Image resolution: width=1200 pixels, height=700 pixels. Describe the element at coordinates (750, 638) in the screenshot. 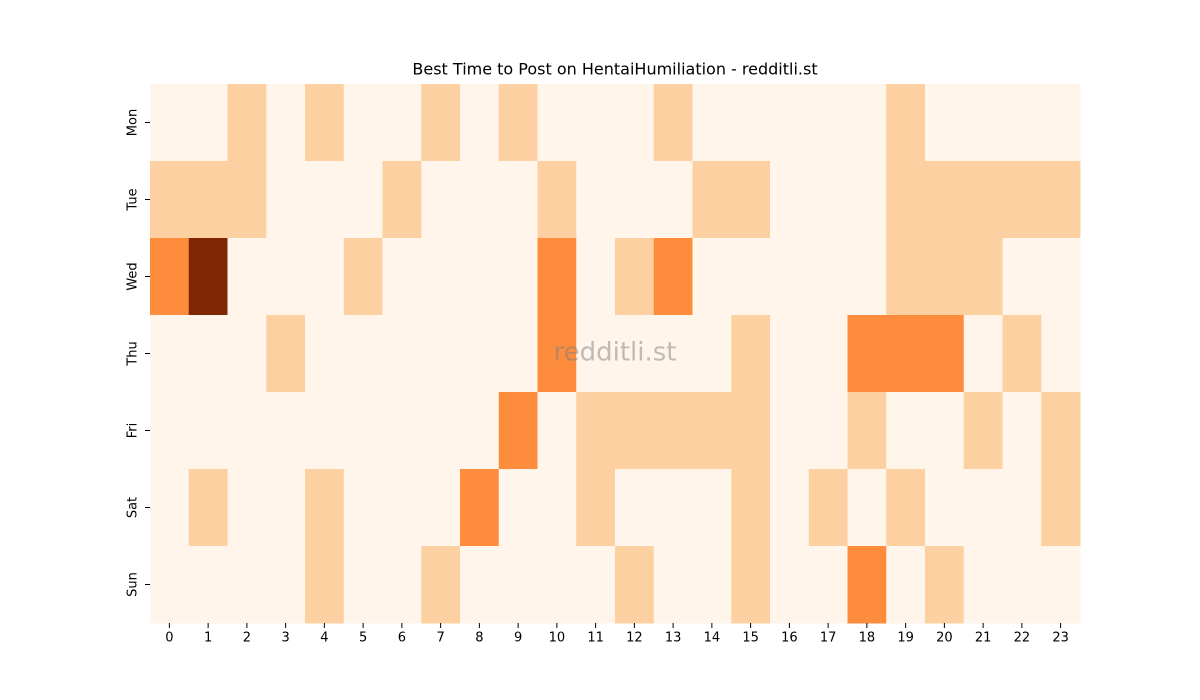

I see `x-tick-label: 15` at that location.